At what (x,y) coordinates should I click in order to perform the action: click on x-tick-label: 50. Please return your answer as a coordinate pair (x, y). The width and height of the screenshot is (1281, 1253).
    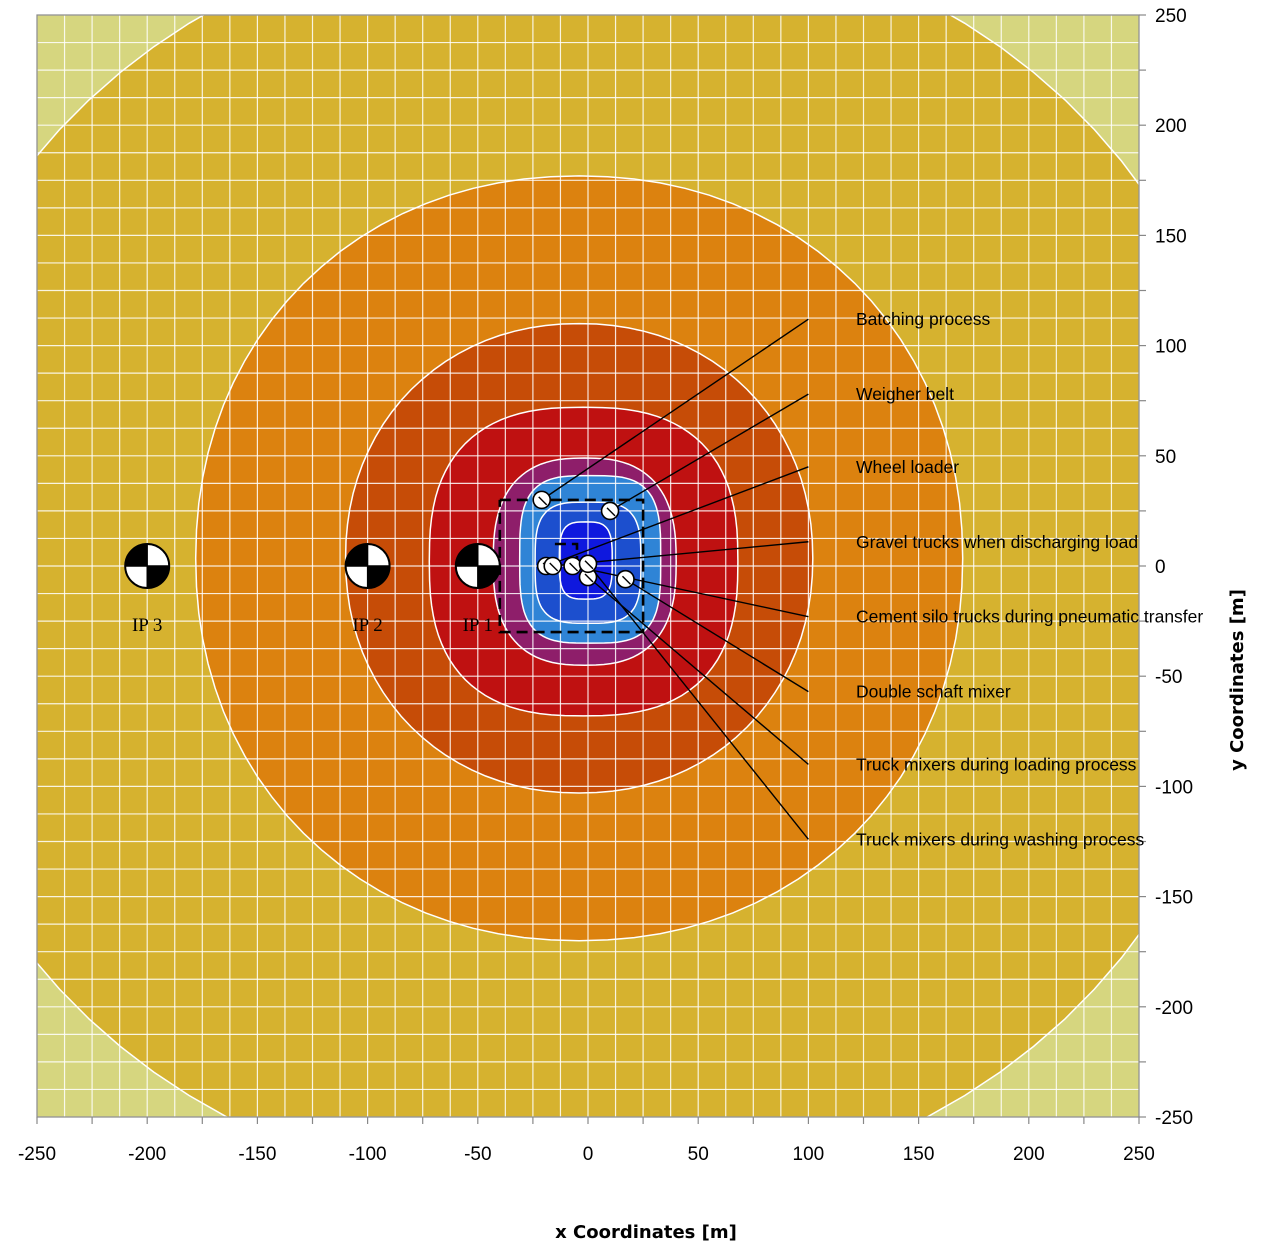
    Looking at the image, I should click on (698, 1154).